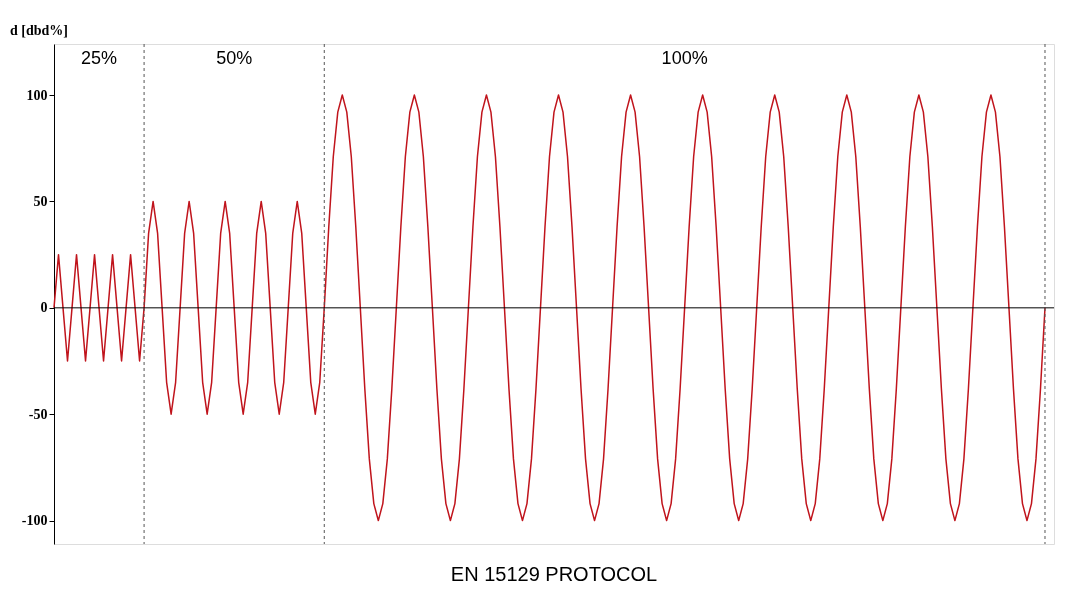  Describe the element at coordinates (234, 58) in the screenshot. I see `annotation: 50%` at that location.